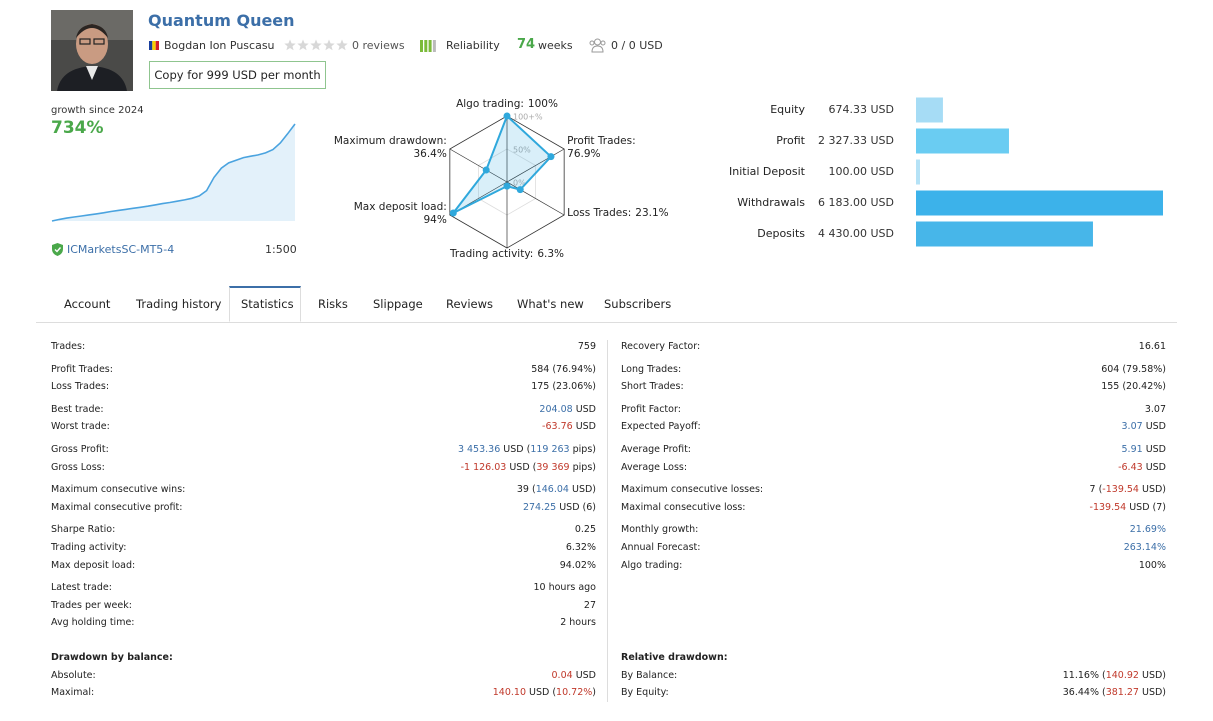  What do you see at coordinates (638, 304) in the screenshot?
I see `tab: Subscribers` at bounding box center [638, 304].